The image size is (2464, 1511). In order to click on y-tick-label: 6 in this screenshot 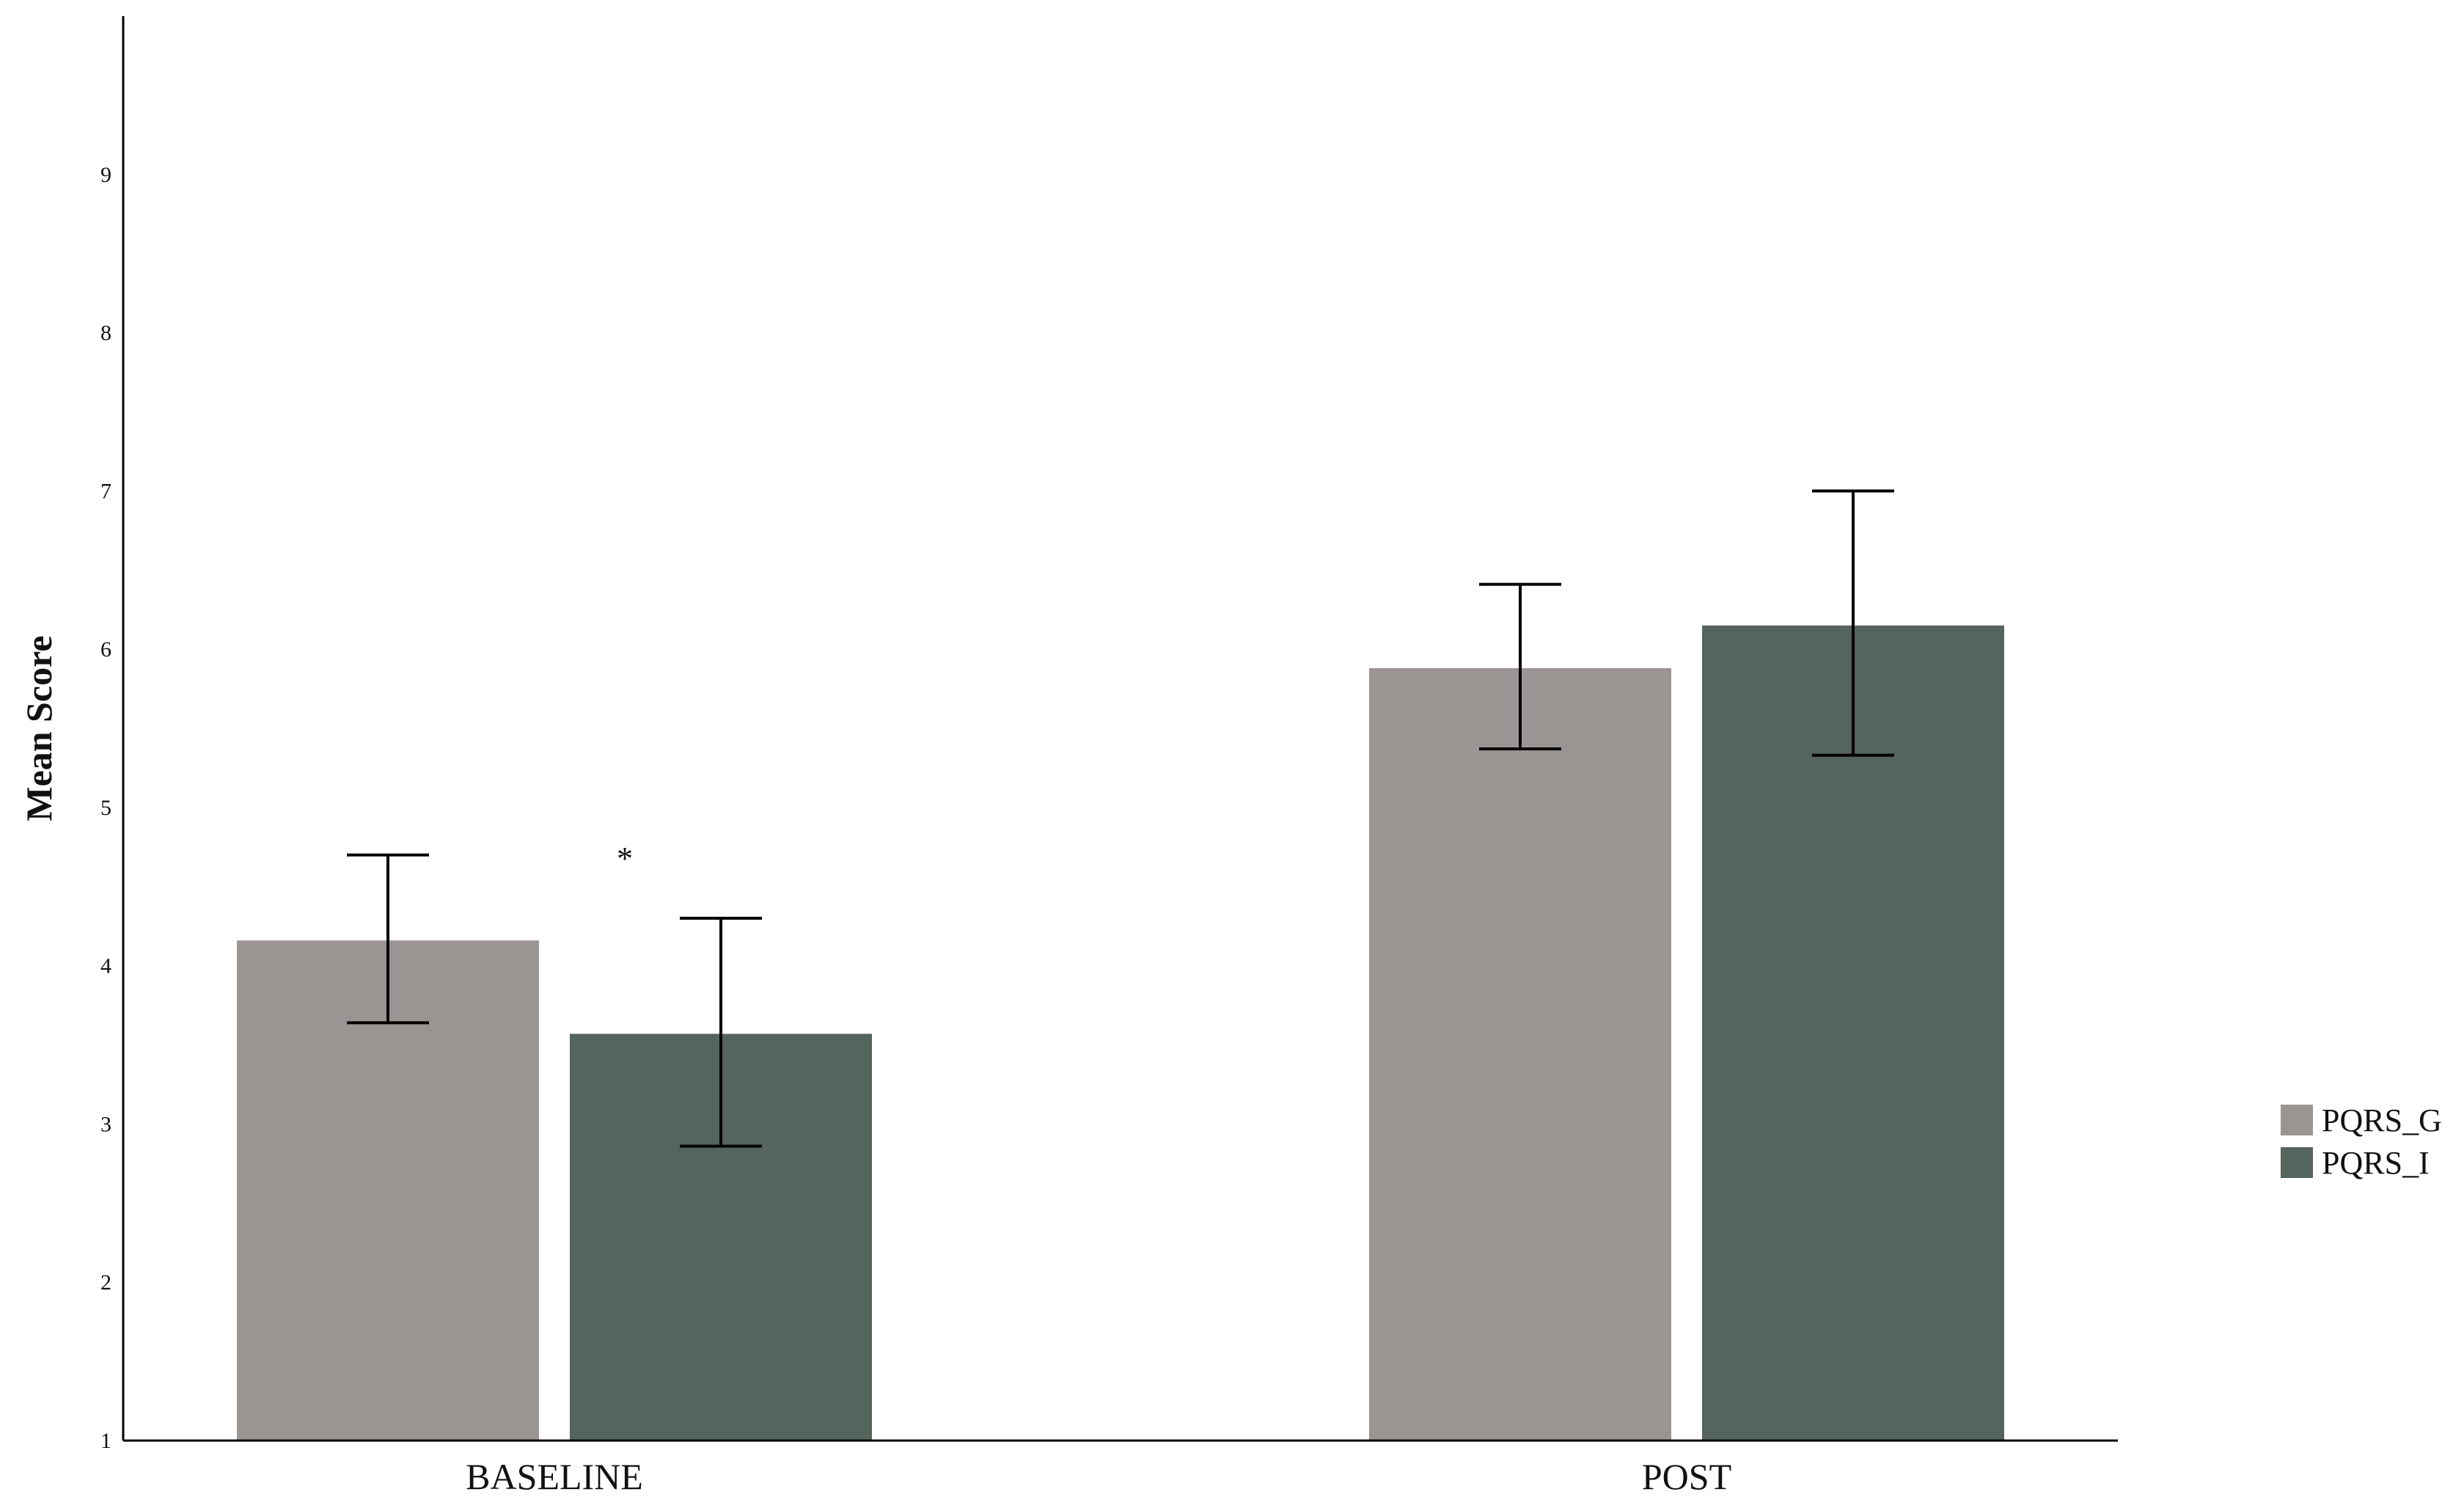, I will do `click(105, 649)`.